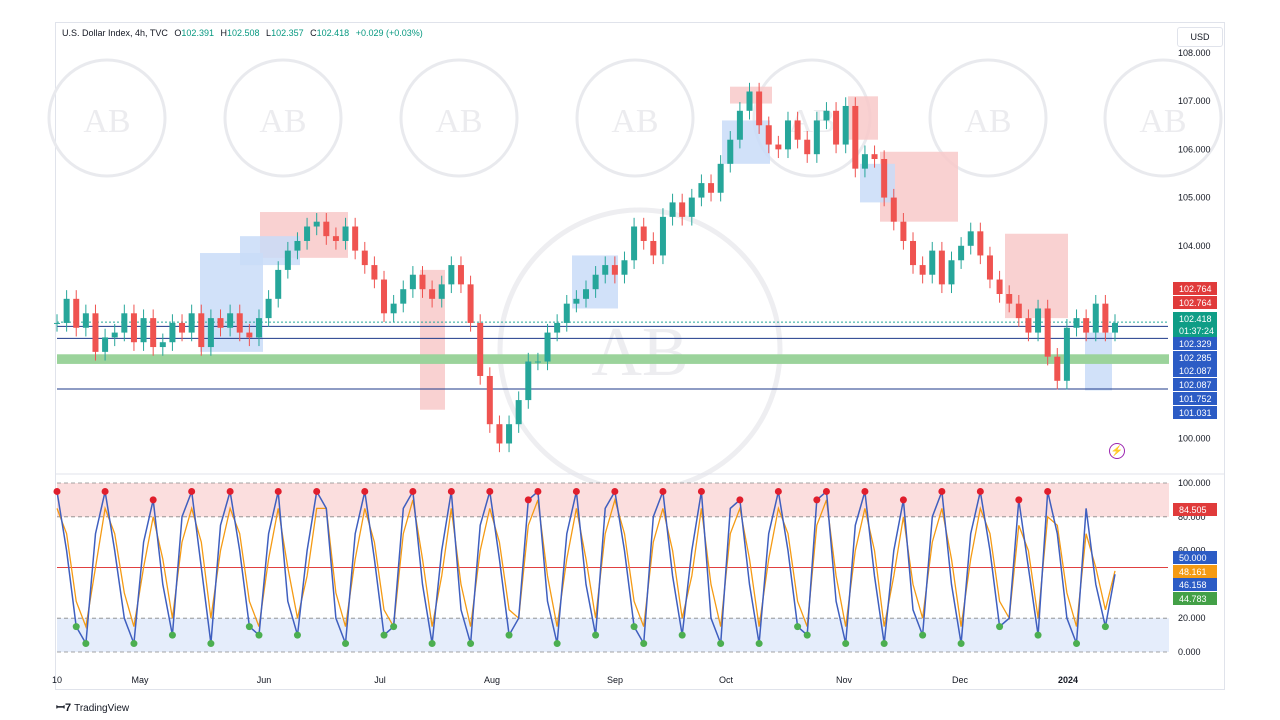 This screenshot has width=1280, height=720. I want to click on x-tick-label: Jun, so click(264, 680).